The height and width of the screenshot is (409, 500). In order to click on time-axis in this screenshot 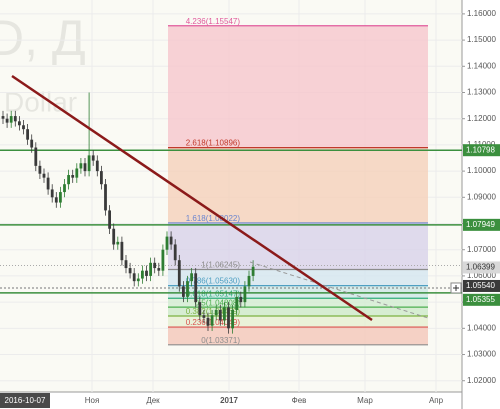, I will do `click(231, 400)`.